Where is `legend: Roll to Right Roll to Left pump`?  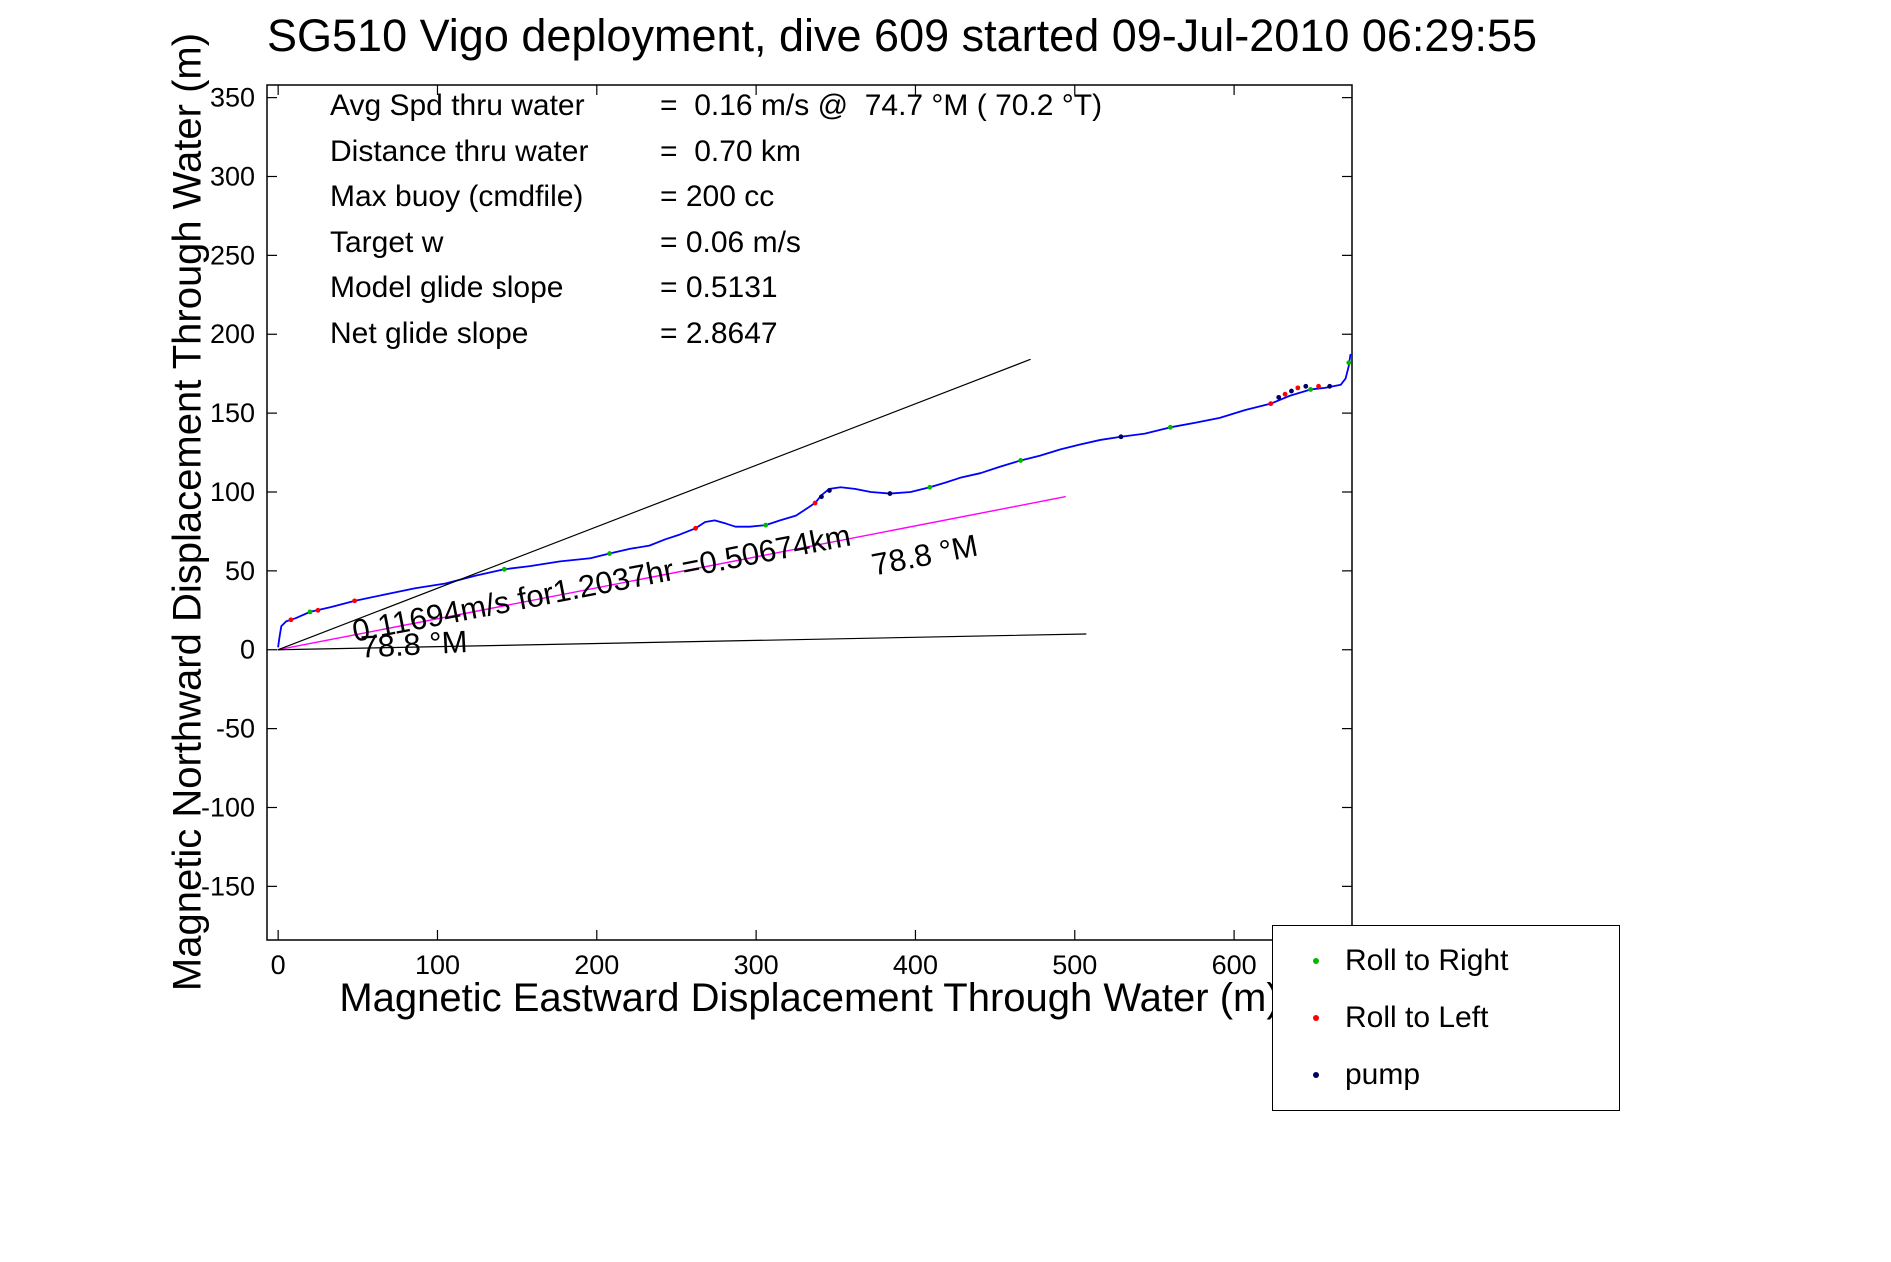
legend: Roll to Right Roll to Left pump is located at coordinates (1446, 1018).